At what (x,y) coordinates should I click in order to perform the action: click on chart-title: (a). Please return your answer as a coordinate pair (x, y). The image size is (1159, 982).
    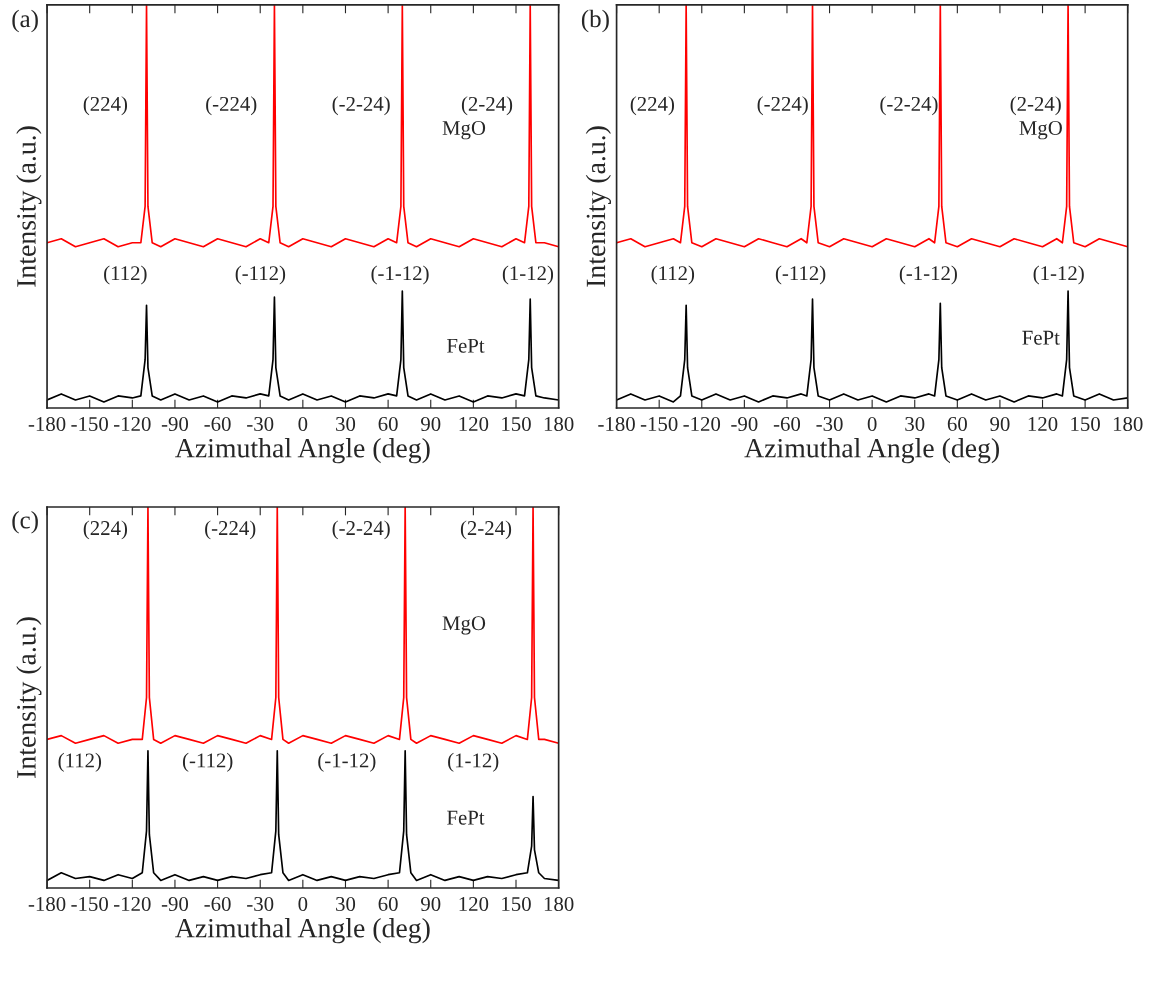
    Looking at the image, I should click on (25, 21).